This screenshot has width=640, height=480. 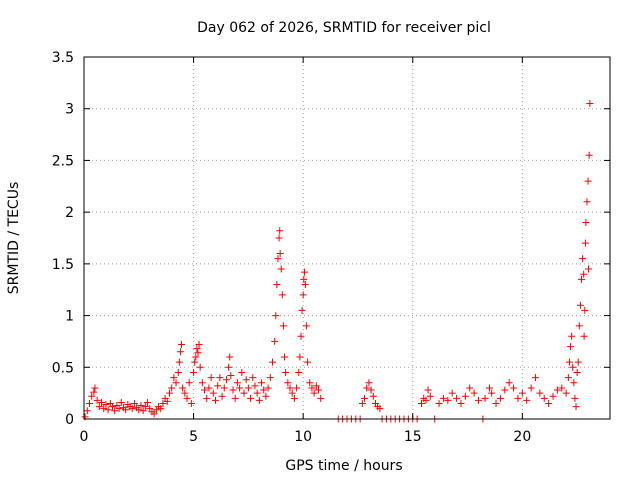 What do you see at coordinates (63, 161) in the screenshot?
I see `y-tick-label: 2.5` at bounding box center [63, 161].